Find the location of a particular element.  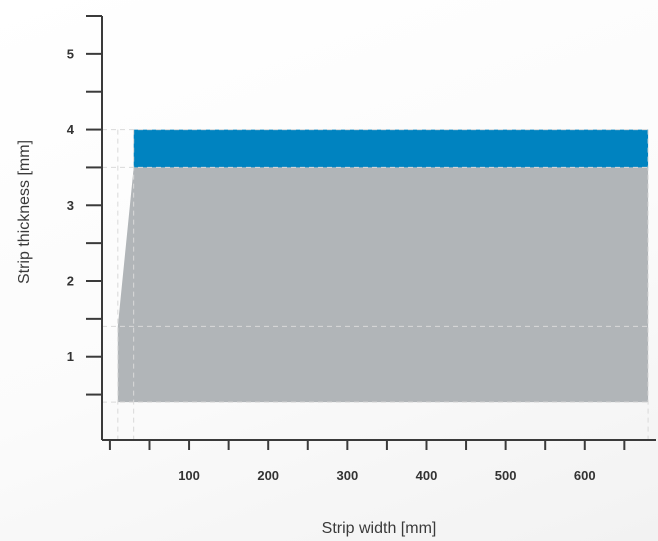

y-tick-label: 1 is located at coordinates (70, 356).